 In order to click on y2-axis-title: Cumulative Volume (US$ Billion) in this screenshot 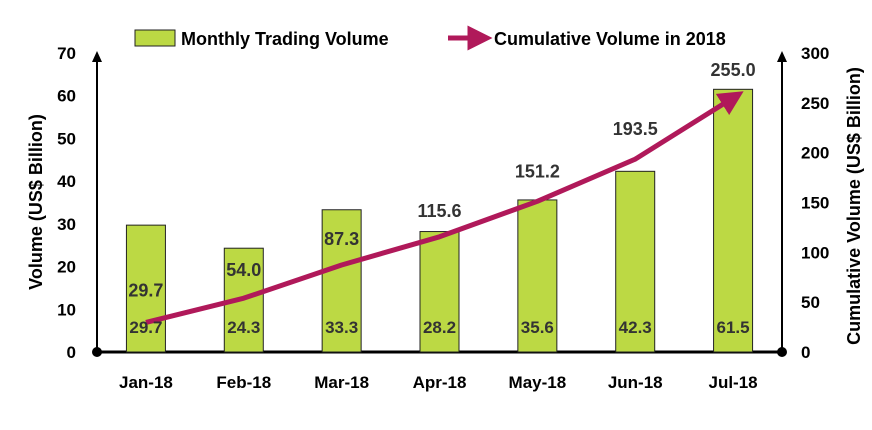, I will do `click(854, 206)`.